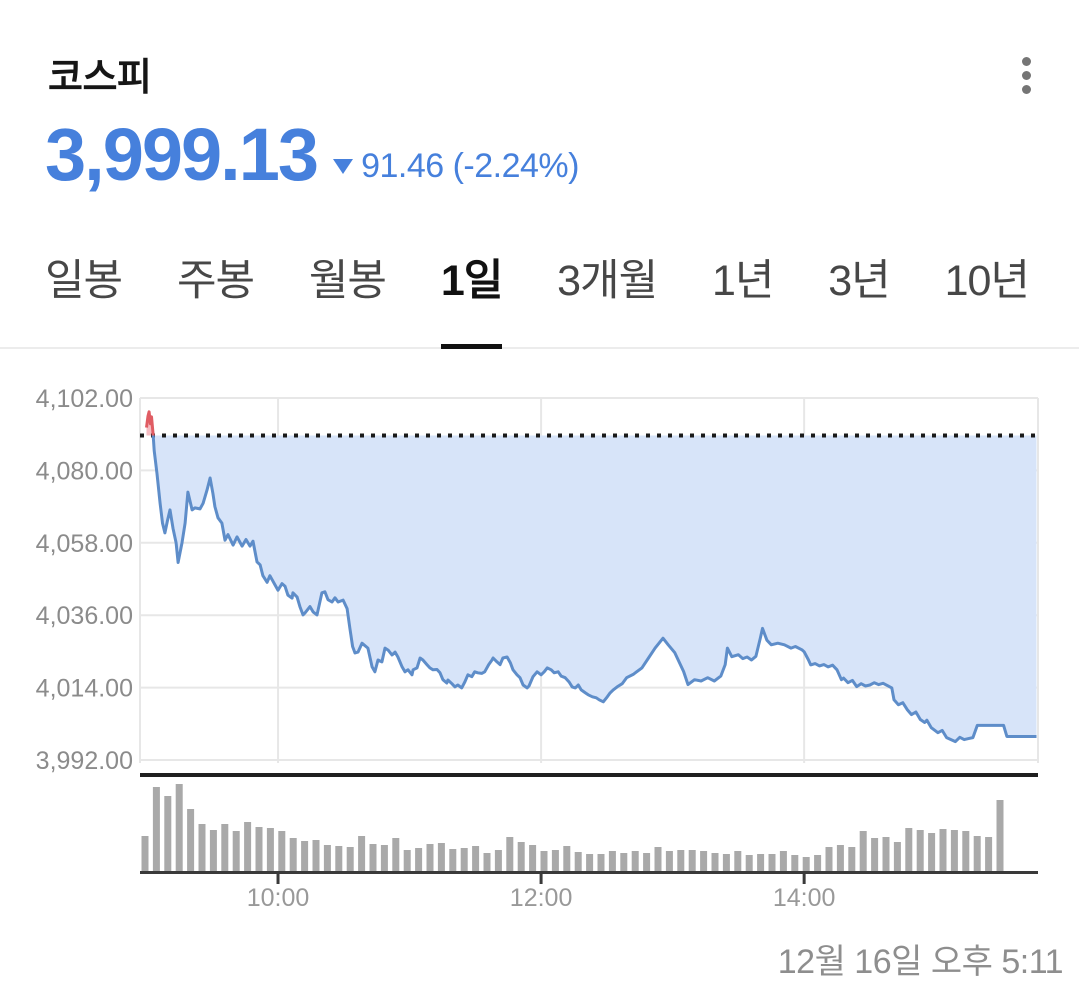 This screenshot has height=983, width=1079. What do you see at coordinates (920, 962) in the screenshot?
I see `last-updated-timestamp: 12월 16일 오후 5:11` at bounding box center [920, 962].